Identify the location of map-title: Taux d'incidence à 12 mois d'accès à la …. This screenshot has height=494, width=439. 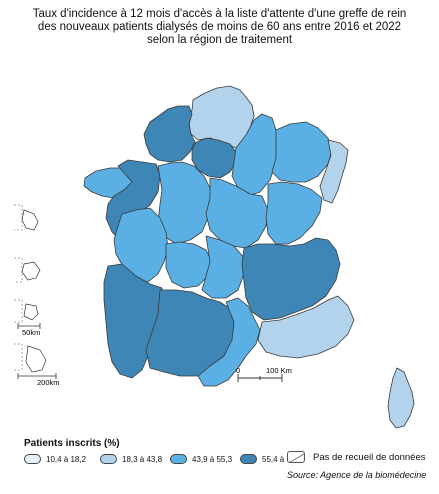
(219, 27).